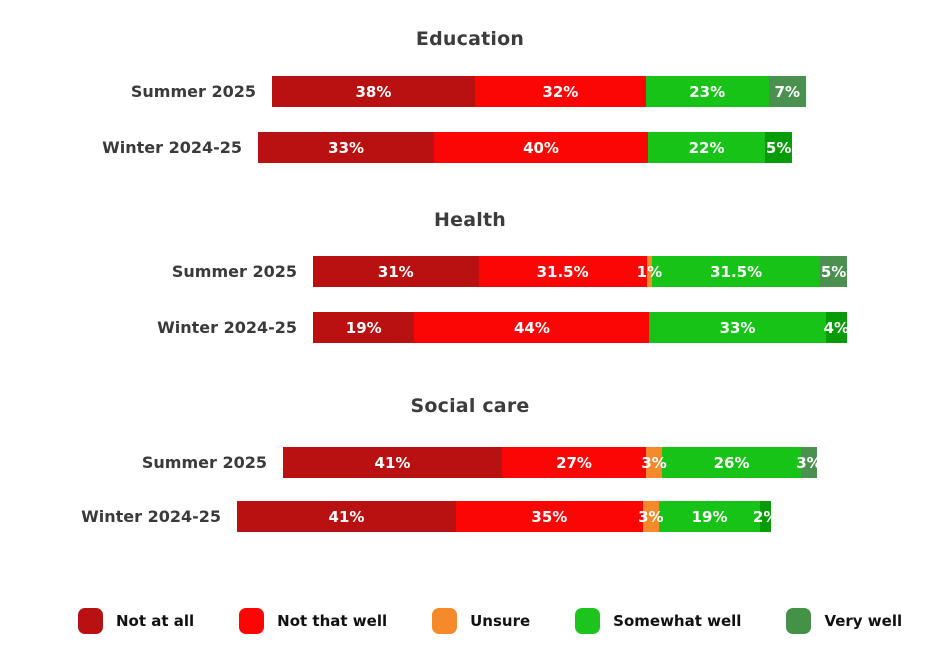 This screenshot has height=669, width=940. I want to click on legend-label: Not that well, so click(332, 621).